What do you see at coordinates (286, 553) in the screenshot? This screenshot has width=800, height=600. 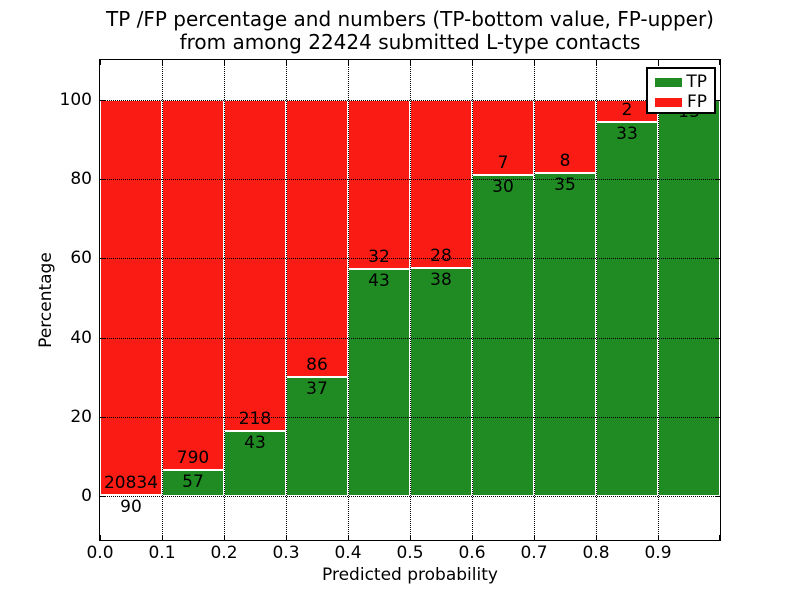 I see `x-tick-label-0.3: 0.3` at bounding box center [286, 553].